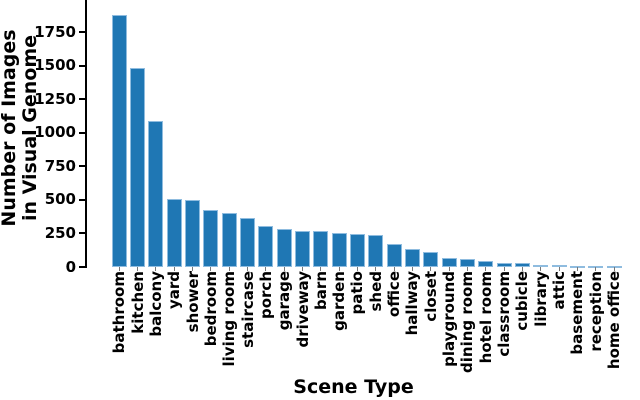  Describe the element at coordinates (321, 249) in the screenshot. I see `bar-barn` at that location.